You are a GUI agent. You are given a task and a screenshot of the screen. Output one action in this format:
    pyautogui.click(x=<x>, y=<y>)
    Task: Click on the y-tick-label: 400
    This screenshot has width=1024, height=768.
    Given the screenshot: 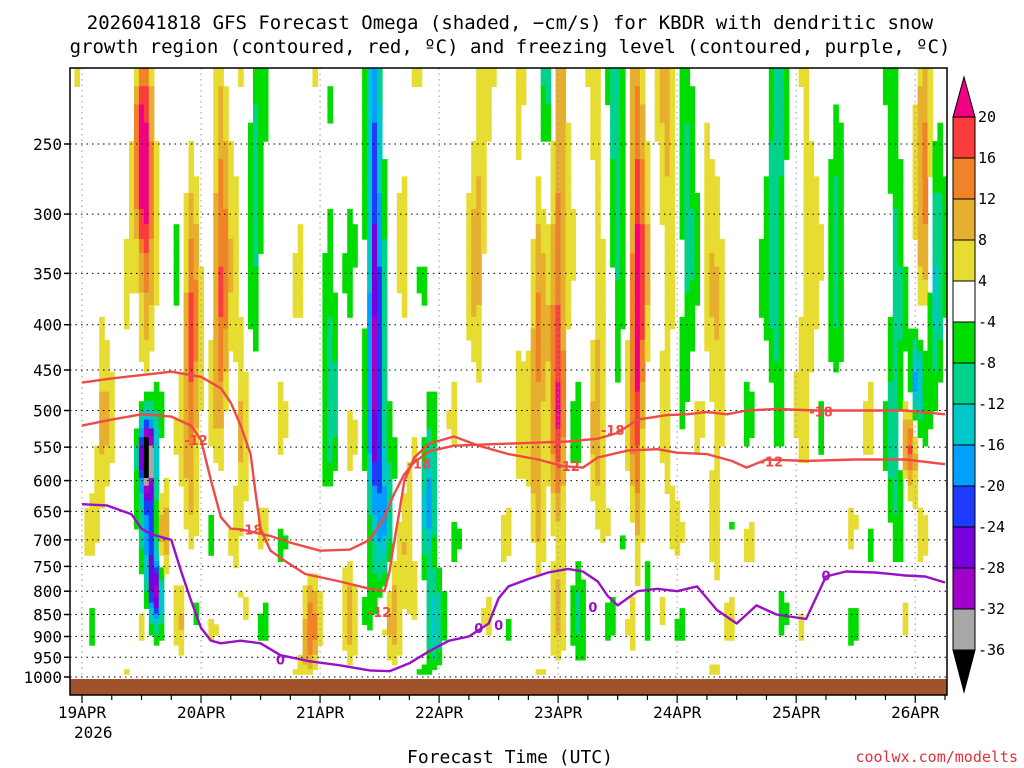 What is the action you would take?
    pyautogui.click(x=47, y=325)
    